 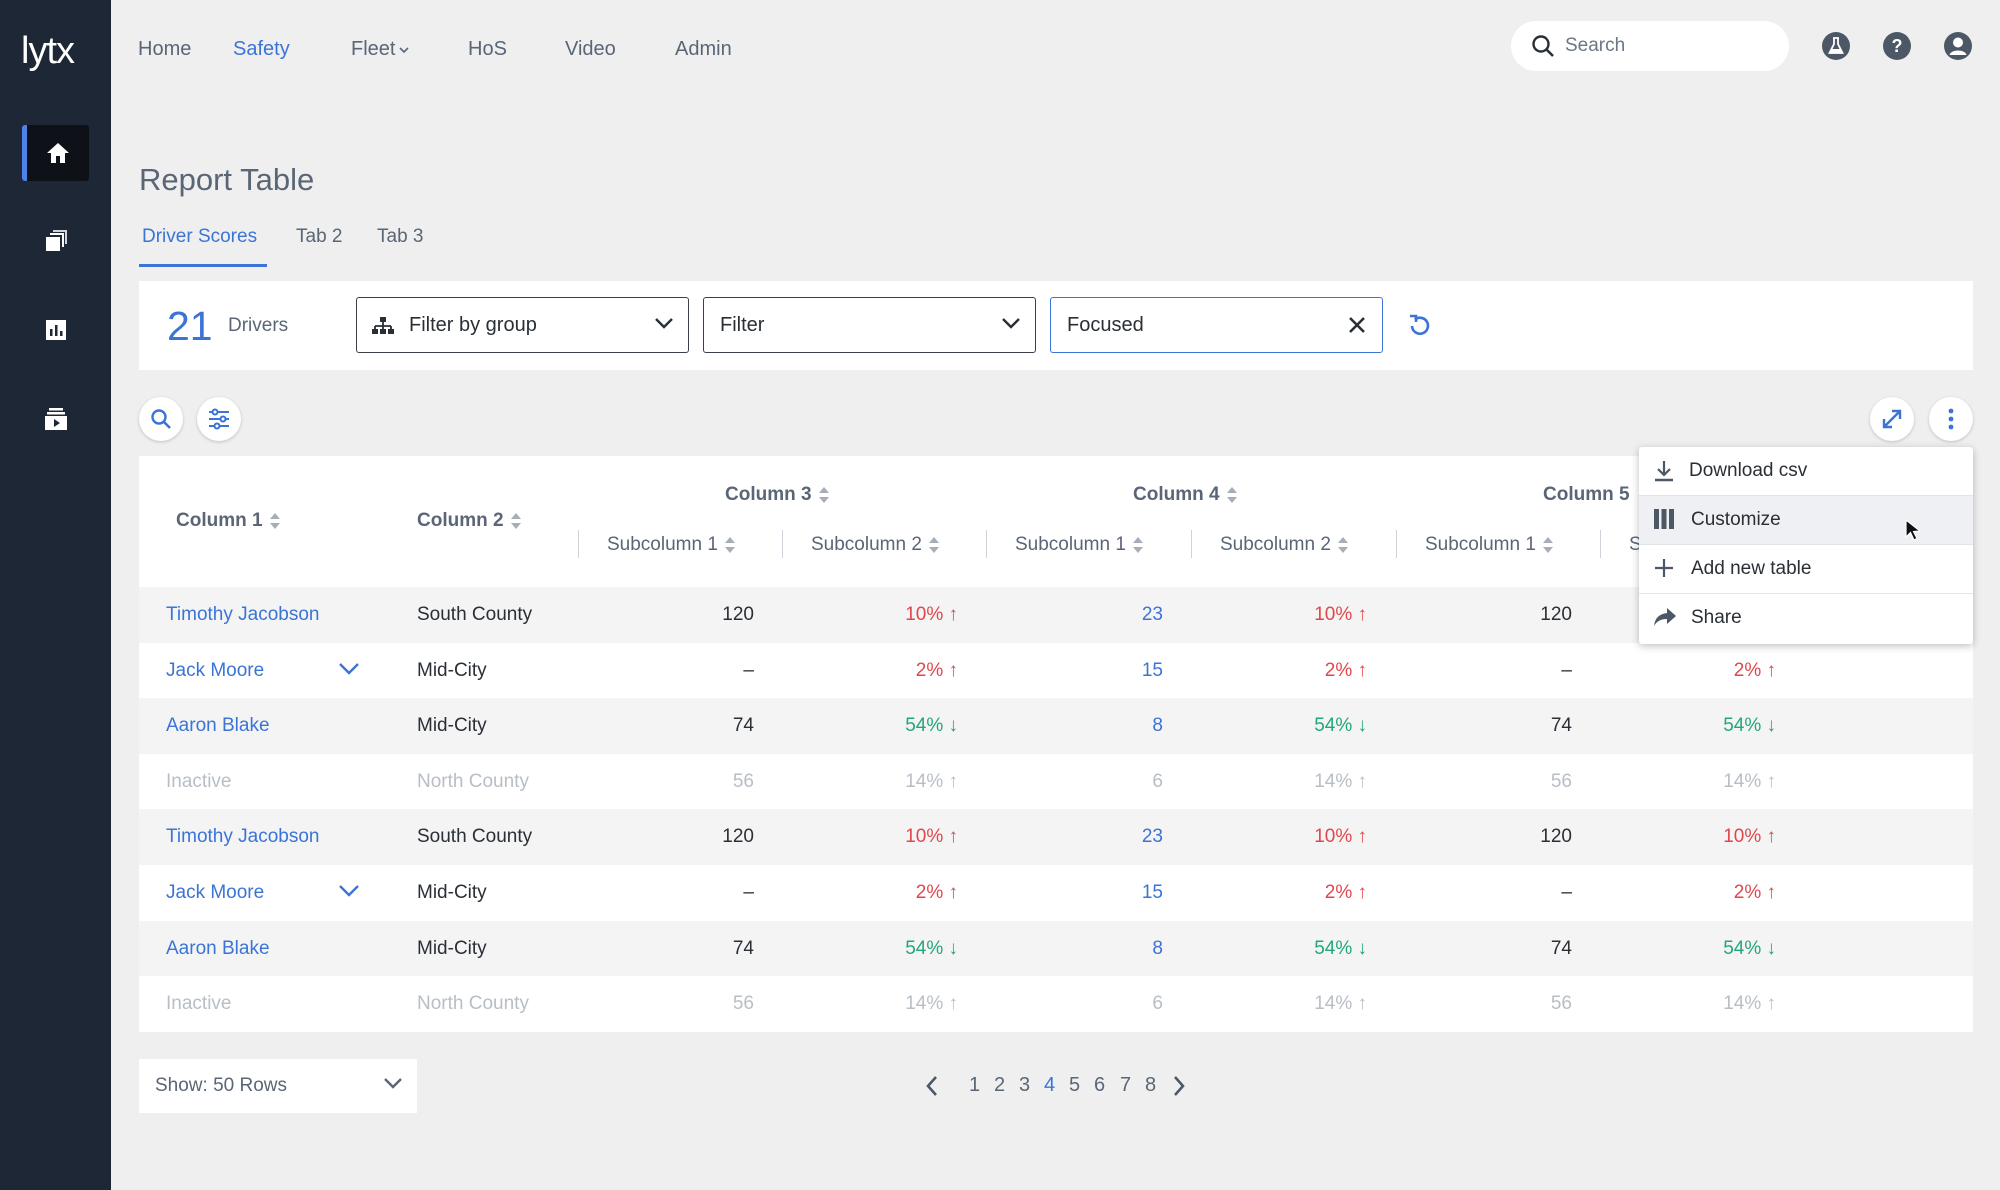 I want to click on page-number: 4, so click(x=1050, y=1085).